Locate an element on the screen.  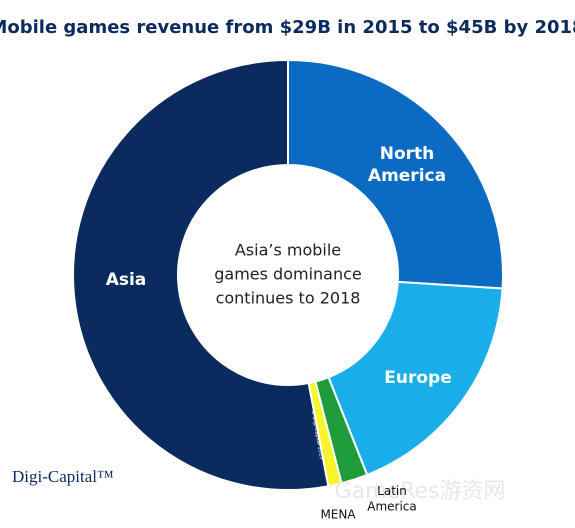
center-text: continues to 2018 is located at coordinates (288, 298).